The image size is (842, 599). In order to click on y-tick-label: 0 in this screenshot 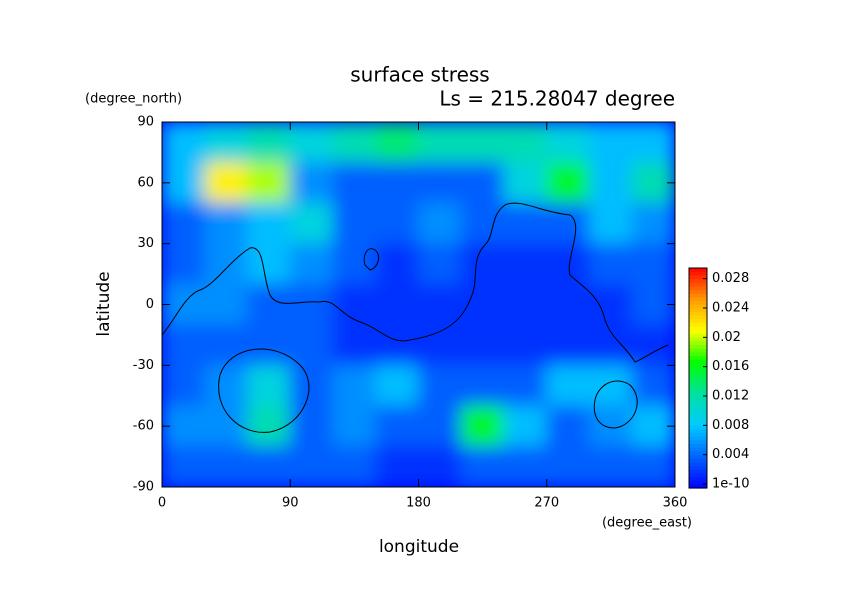, I will do `click(150, 304)`.